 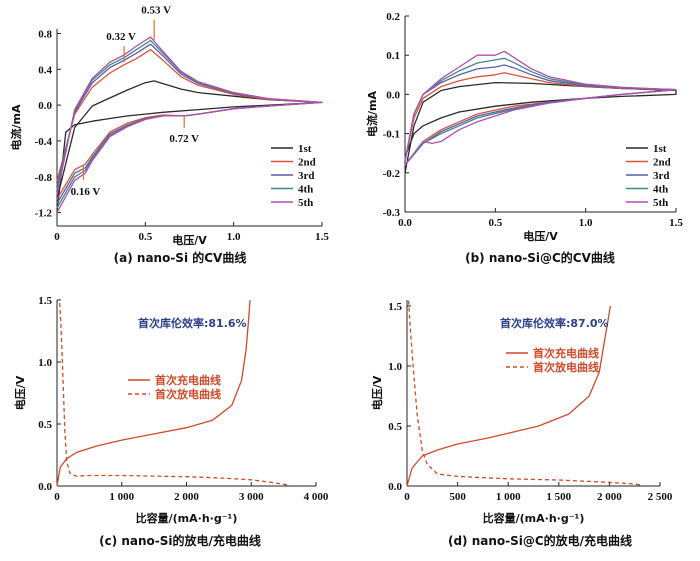 I want to click on y-tick-label: 0.4, so click(x=45, y=70).